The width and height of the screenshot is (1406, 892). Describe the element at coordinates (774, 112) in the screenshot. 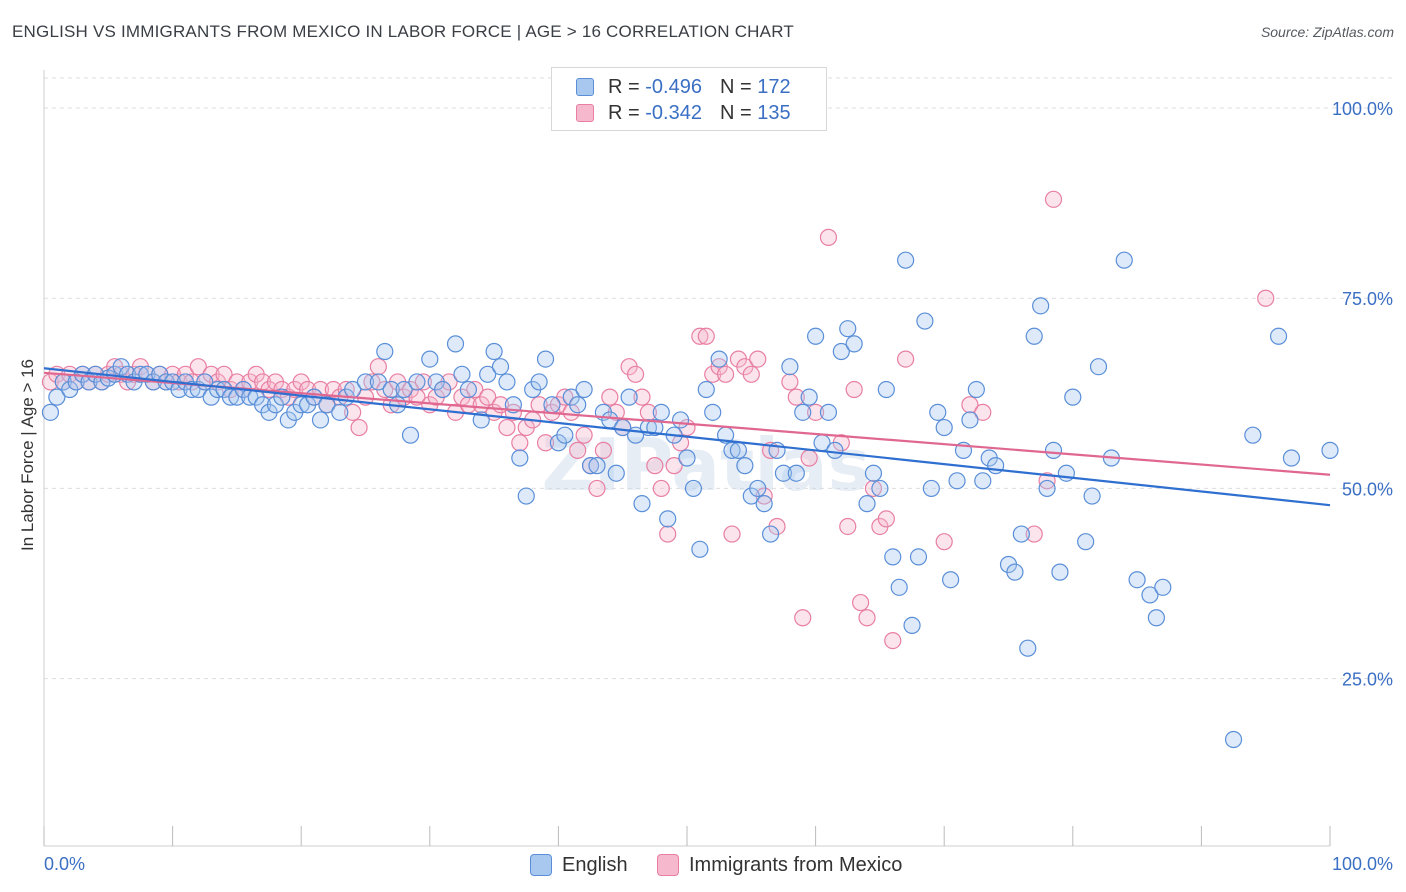

I see `legend-n-value: 135` at that location.